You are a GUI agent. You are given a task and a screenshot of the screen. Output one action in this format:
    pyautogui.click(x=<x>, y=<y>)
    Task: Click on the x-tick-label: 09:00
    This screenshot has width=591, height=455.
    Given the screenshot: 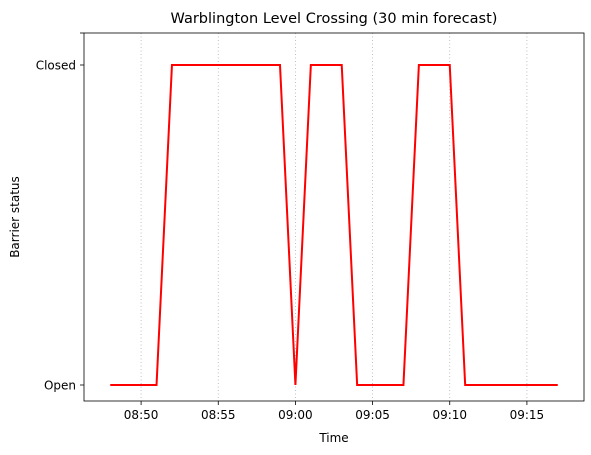 What is the action you would take?
    pyautogui.click(x=295, y=415)
    